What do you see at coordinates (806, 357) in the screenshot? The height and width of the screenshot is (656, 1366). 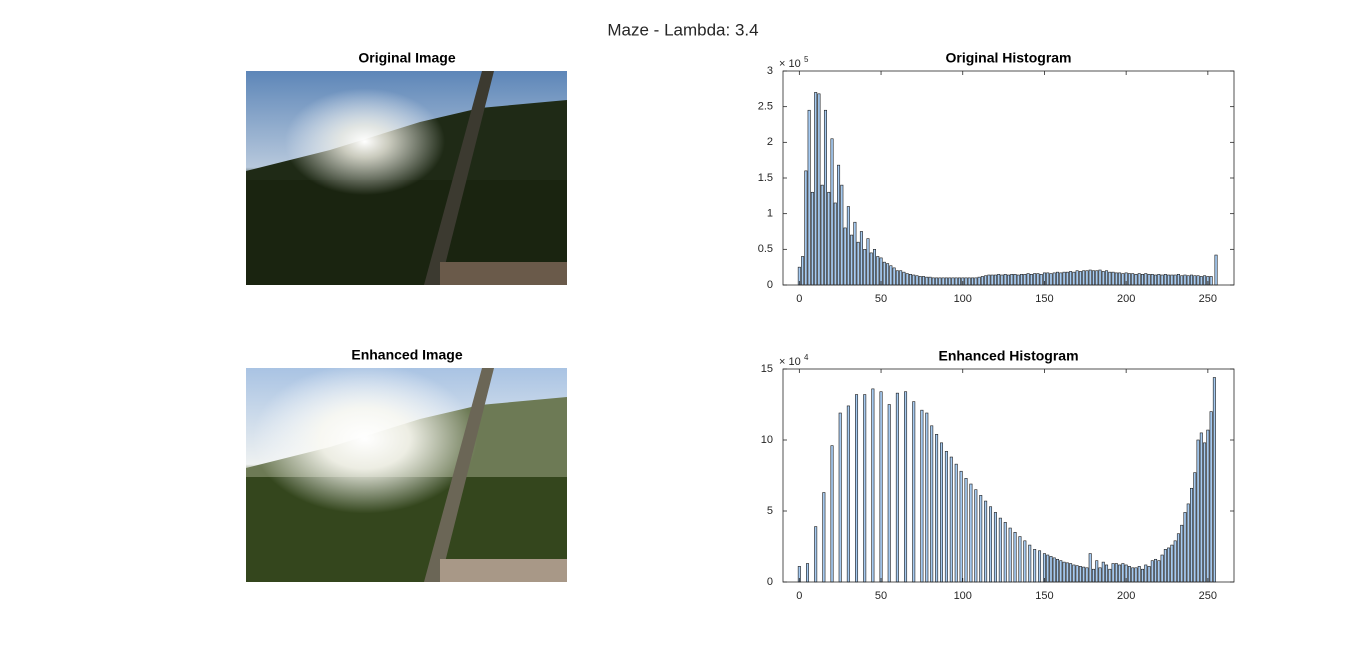 I see `y-exponent-power: 4` at bounding box center [806, 357].